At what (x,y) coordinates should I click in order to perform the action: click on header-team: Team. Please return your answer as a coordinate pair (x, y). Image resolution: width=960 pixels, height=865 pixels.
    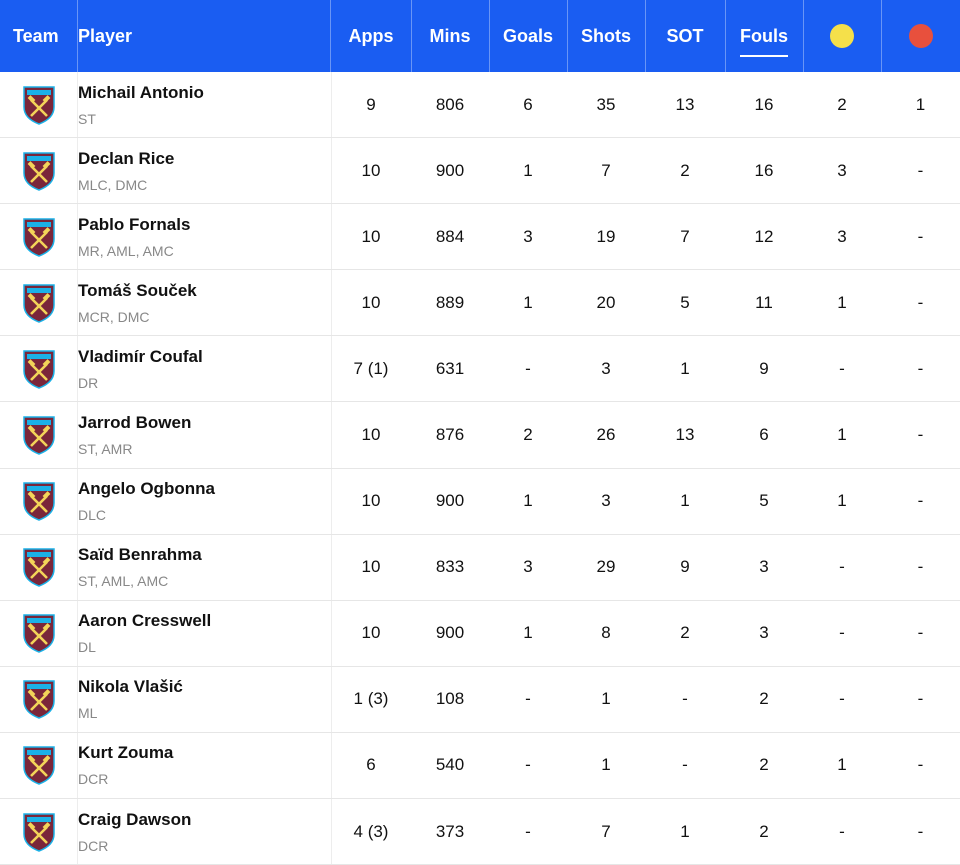
    Looking at the image, I should click on (36, 35).